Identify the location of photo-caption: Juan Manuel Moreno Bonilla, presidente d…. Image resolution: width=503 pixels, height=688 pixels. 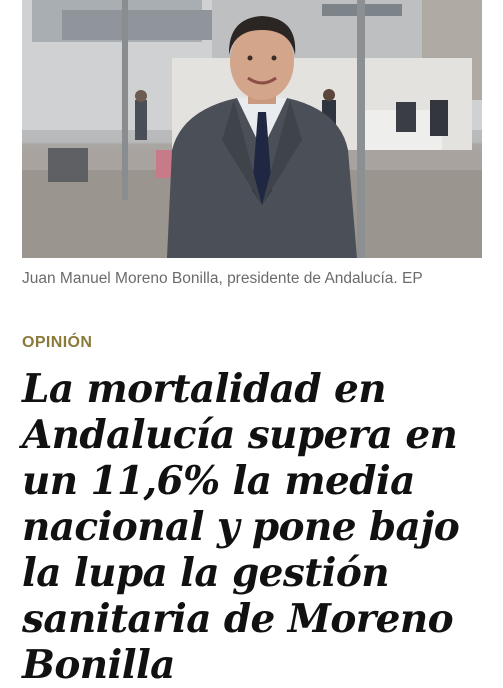
(222, 278).